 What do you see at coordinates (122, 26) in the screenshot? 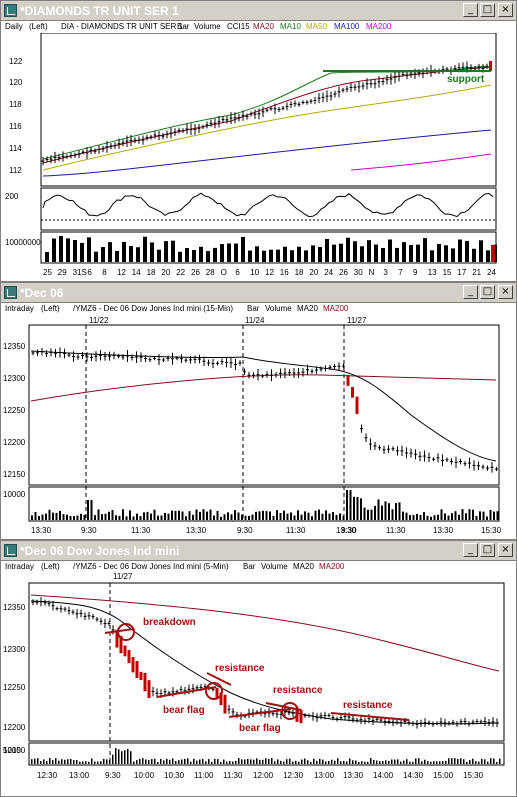
I see `symbol-description: DIA - DIAMONDS TR UNIT SER 1` at bounding box center [122, 26].